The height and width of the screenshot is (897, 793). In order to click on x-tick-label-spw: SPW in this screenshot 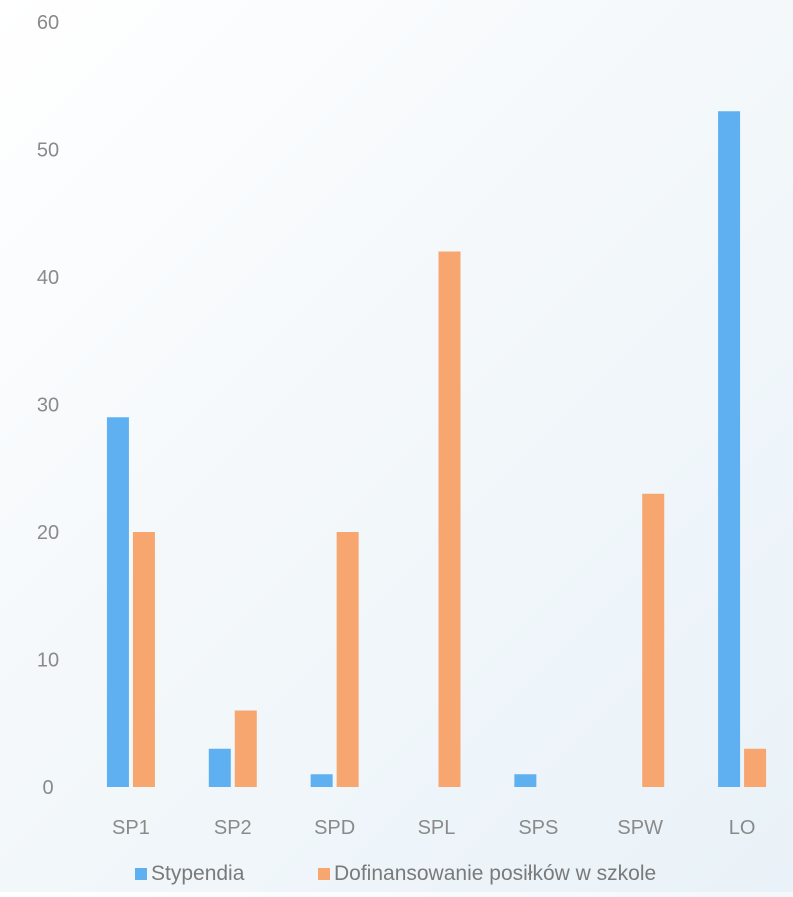, I will do `click(640, 828)`.